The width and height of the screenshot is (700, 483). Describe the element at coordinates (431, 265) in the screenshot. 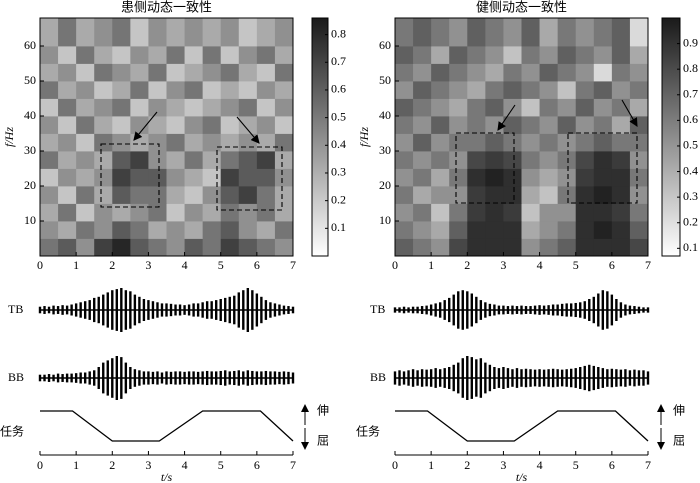

I see `x-tick-label: 1` at that location.